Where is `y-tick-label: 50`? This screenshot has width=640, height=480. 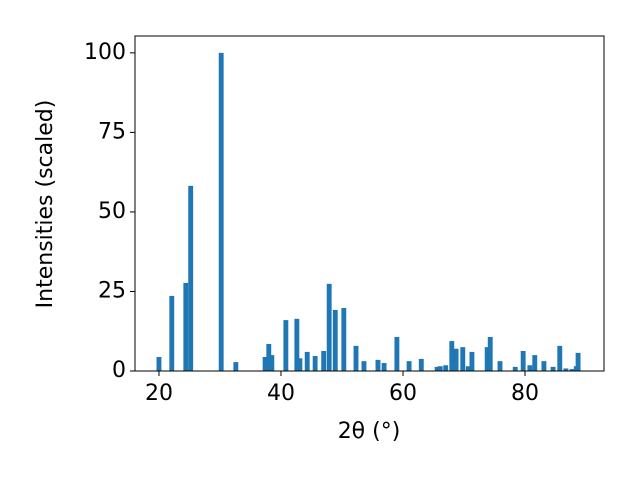
y-tick-label: 50 is located at coordinates (112, 211).